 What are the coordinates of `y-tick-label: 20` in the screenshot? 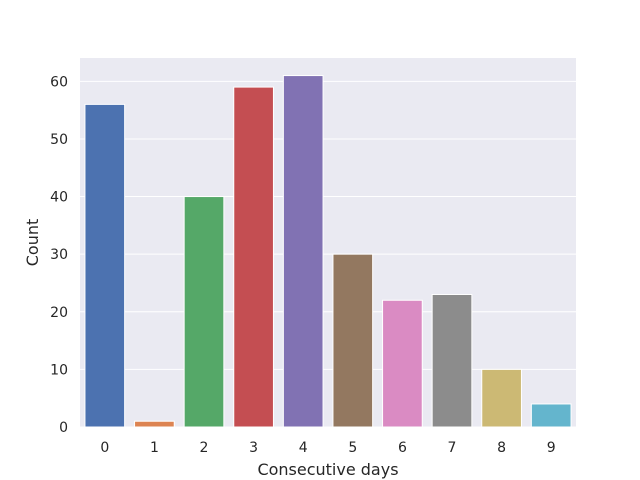 It's located at (59, 313).